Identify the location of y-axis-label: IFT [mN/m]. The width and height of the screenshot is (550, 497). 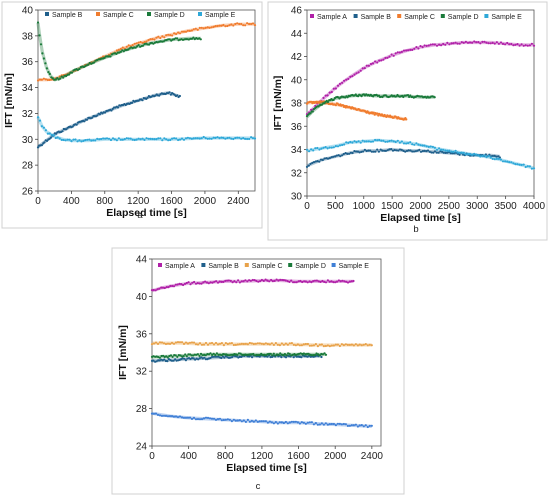
(9, 100).